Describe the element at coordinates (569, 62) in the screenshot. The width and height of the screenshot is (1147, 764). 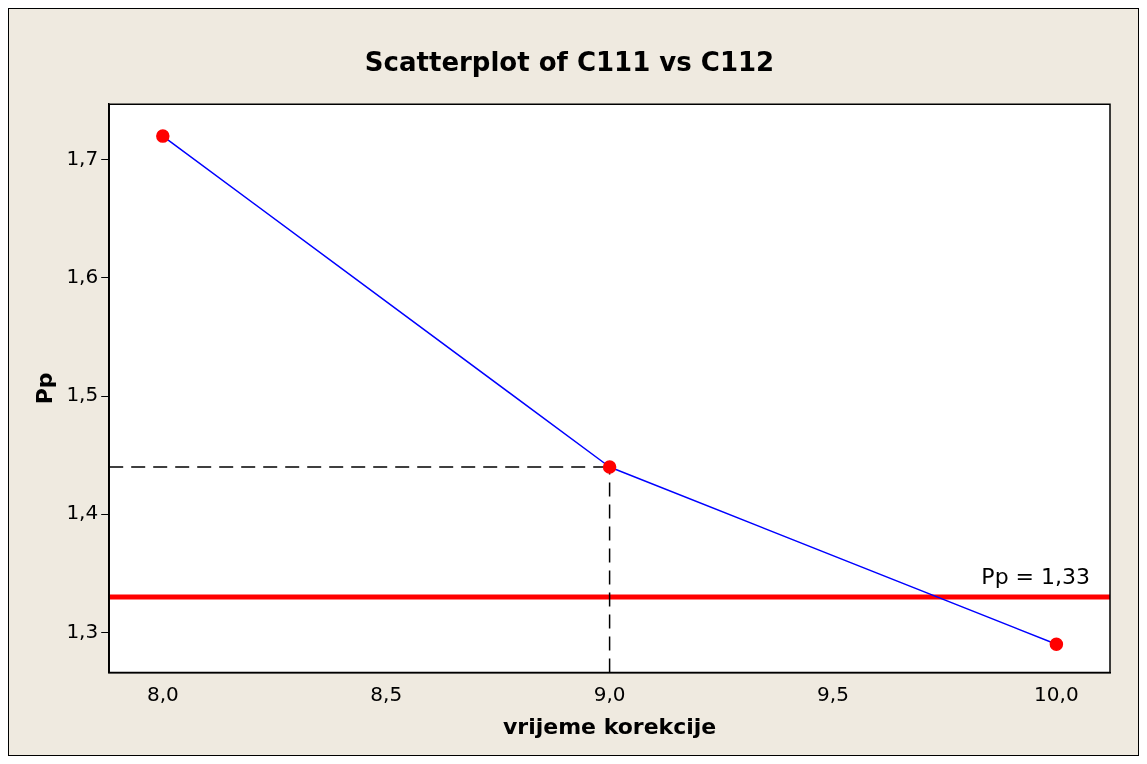
I see `chart-title: Scatterplot of C111 vs C112` at that location.